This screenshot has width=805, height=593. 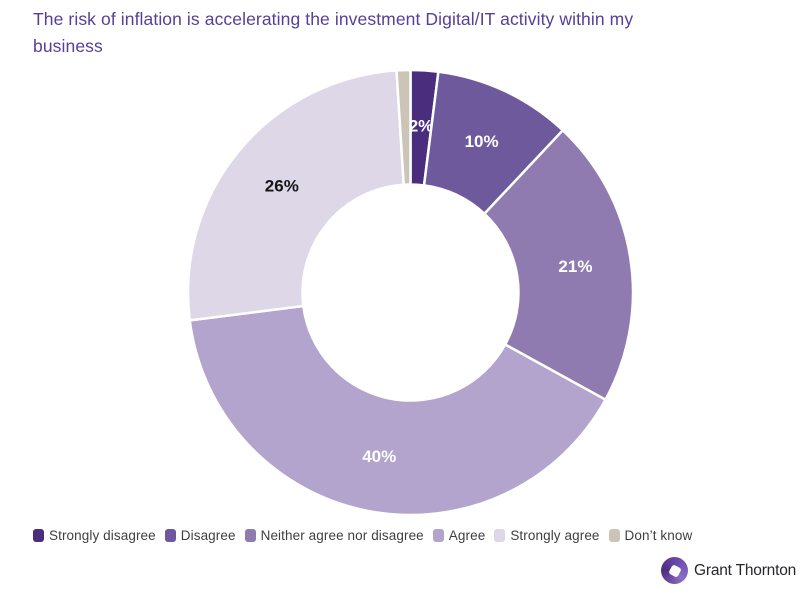 I want to click on legend-label: Neither agree nor disagree, so click(x=342, y=535).